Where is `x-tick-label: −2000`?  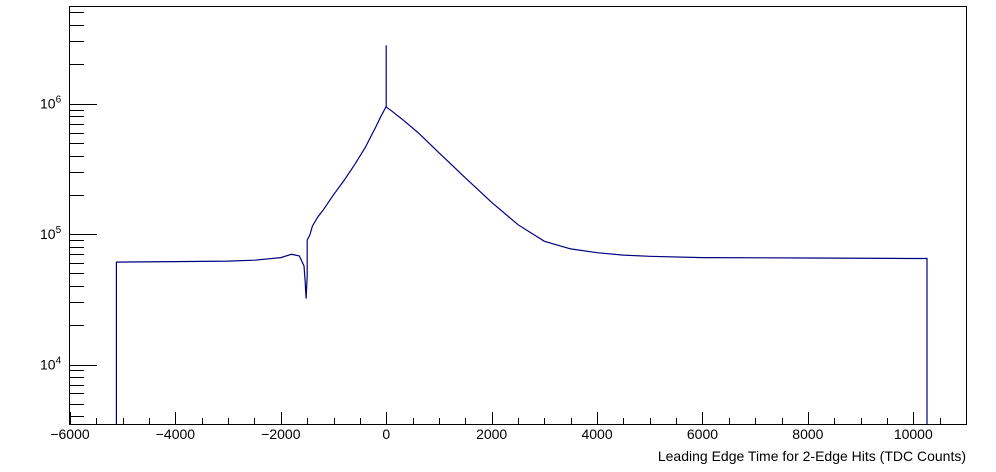 x-tick-label: −2000 is located at coordinates (281, 434).